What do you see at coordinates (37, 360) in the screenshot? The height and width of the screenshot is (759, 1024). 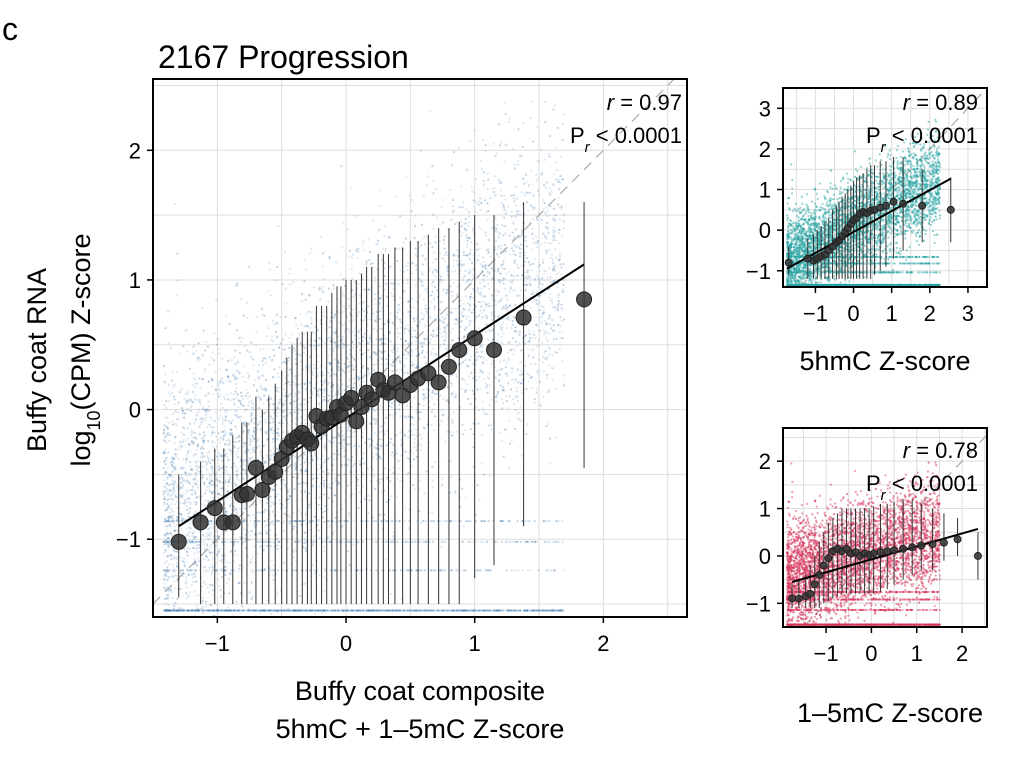 I see `main-ylabel-line1: Buffy coat RNA` at bounding box center [37, 360].